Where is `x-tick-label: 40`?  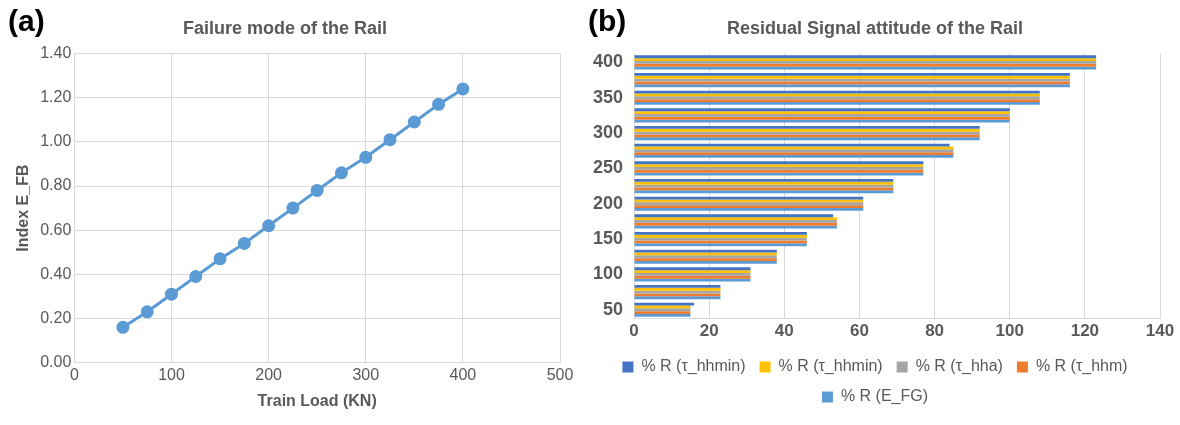 x-tick-label: 40 is located at coordinates (784, 331).